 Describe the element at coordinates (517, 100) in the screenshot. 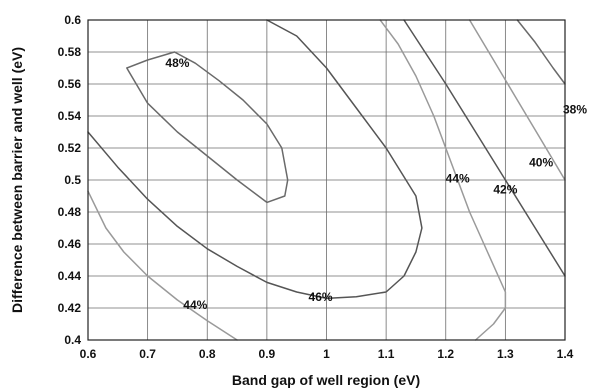

I see `contour-line-40pct` at that location.